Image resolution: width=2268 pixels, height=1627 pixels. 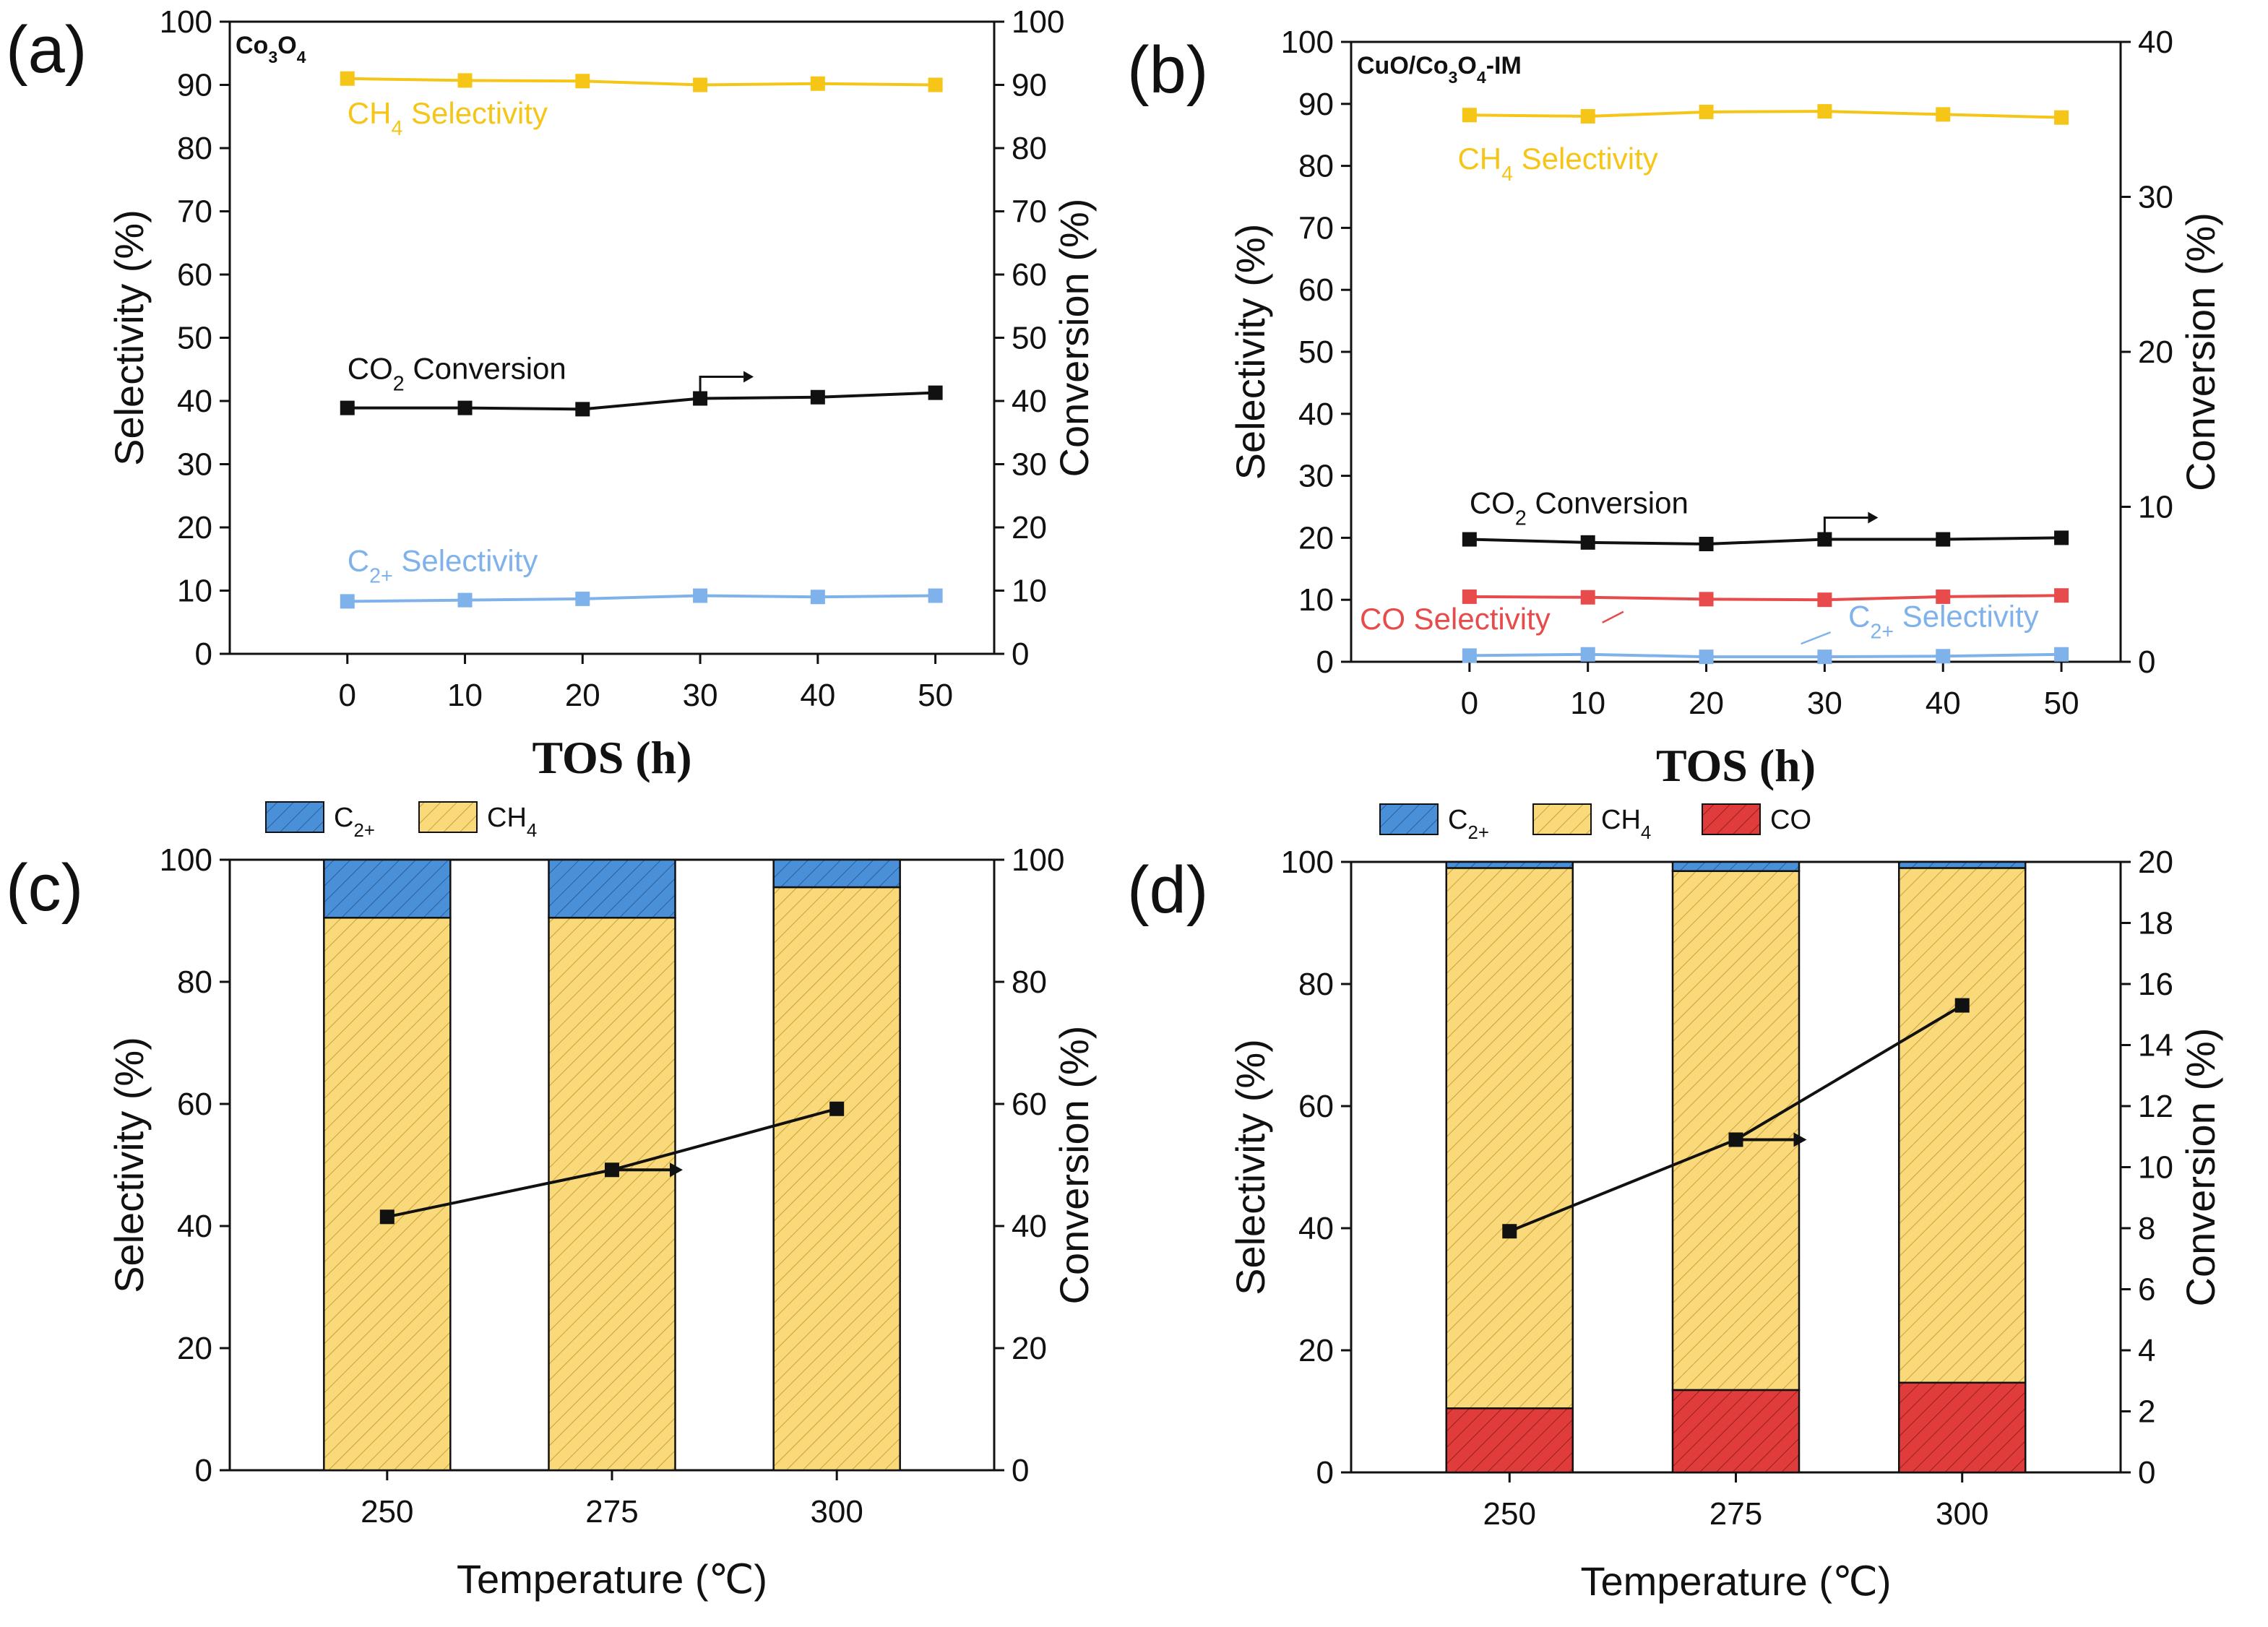 I want to click on data-point-co, so click(x=1943, y=596).